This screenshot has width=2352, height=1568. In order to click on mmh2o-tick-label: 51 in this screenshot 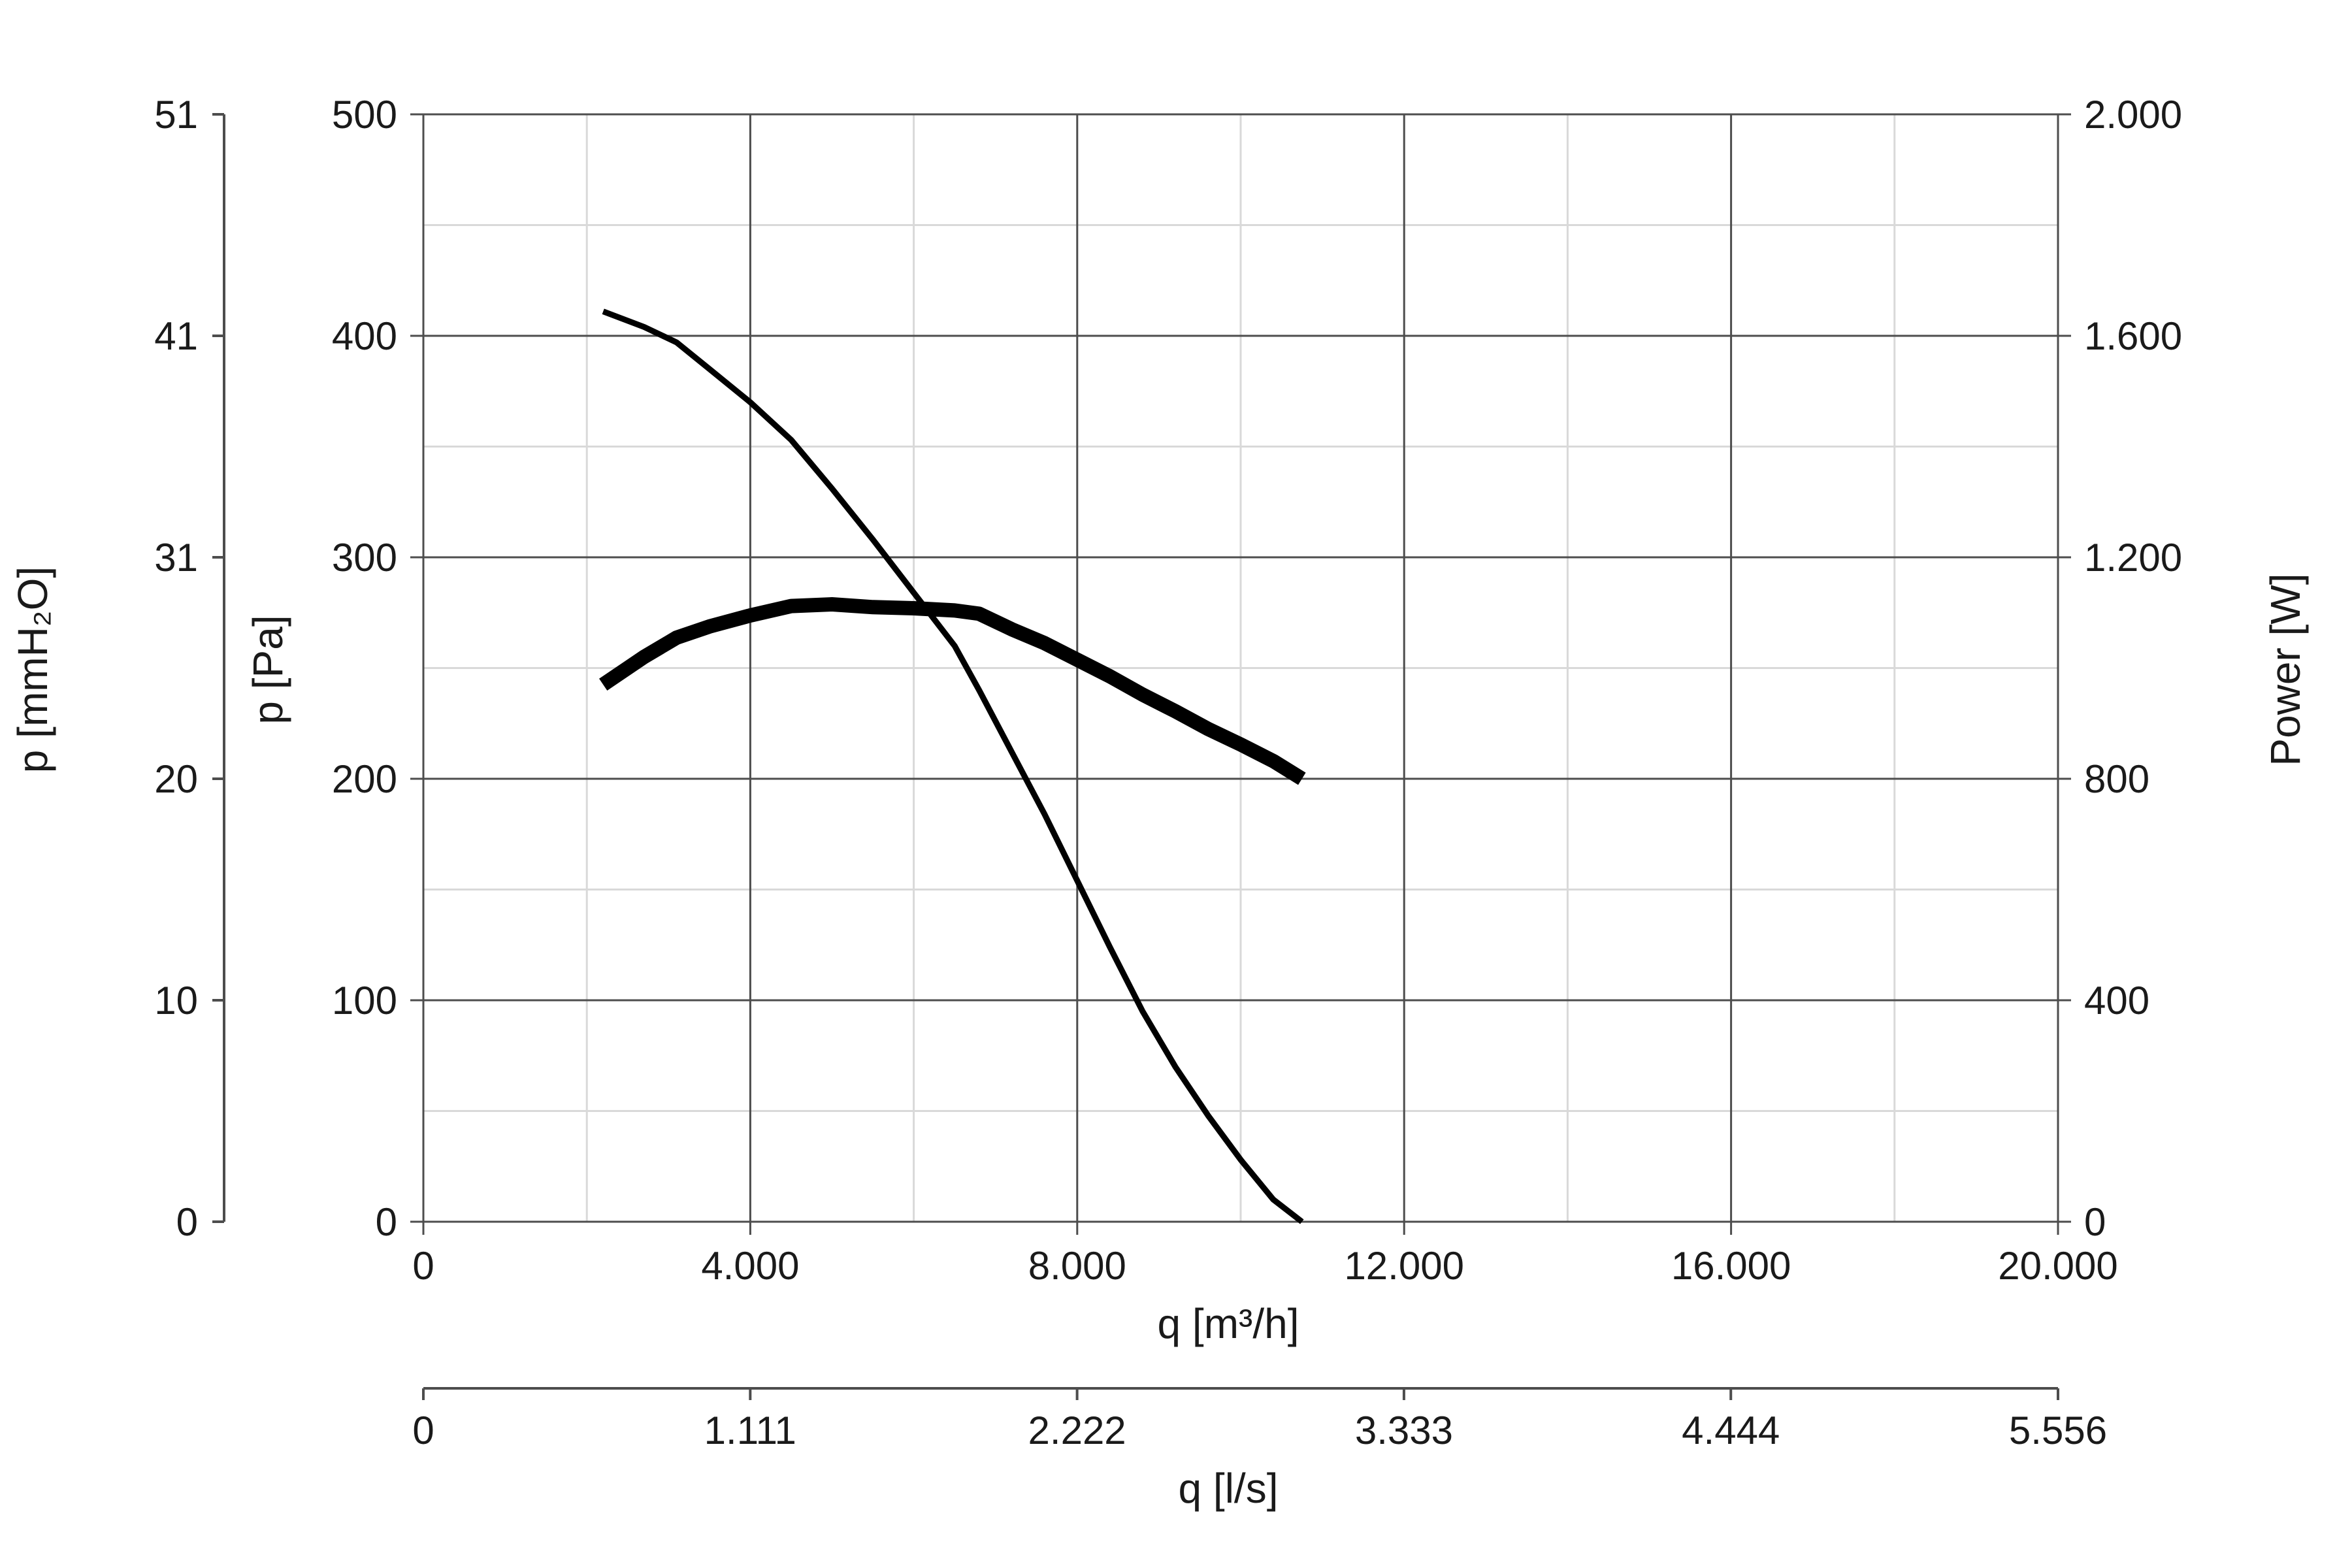, I will do `click(176, 115)`.